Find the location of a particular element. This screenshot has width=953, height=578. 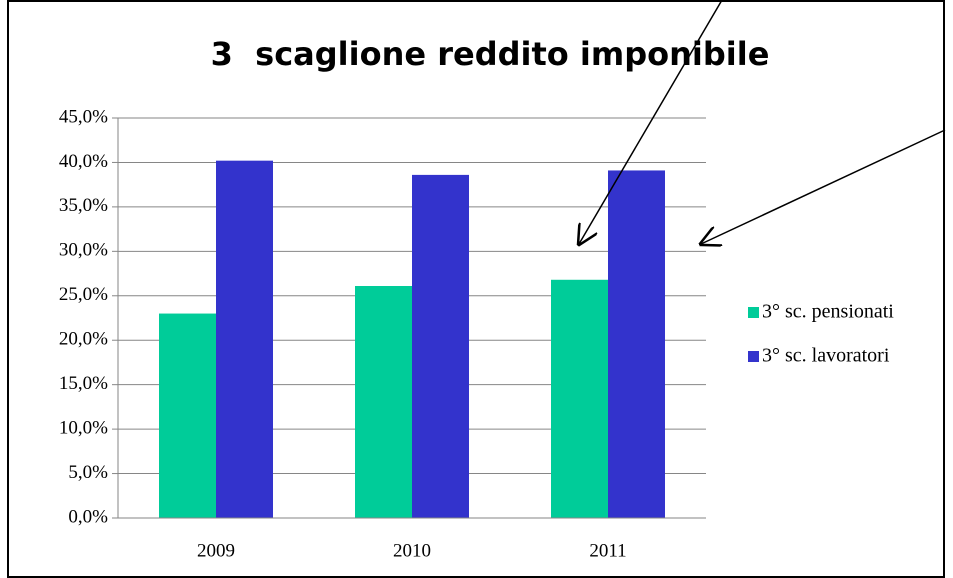

x-tick-label: 2010 is located at coordinates (412, 550).